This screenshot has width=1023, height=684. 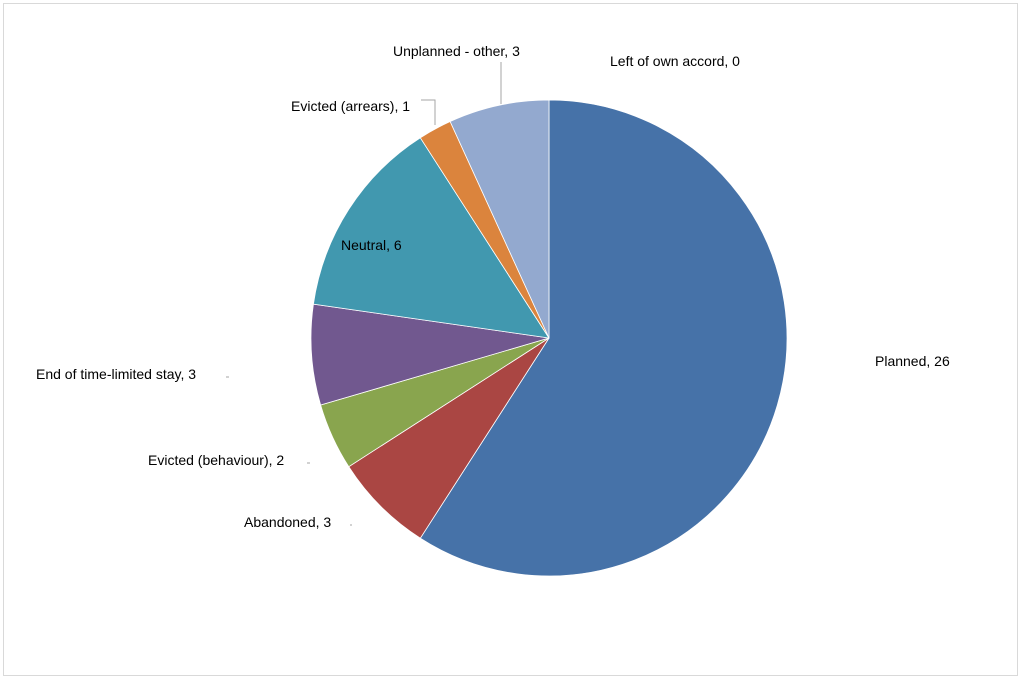 What do you see at coordinates (116, 374) in the screenshot?
I see `data-label-end-of-time-limited-stay: End of time-limited stay, 3` at bounding box center [116, 374].